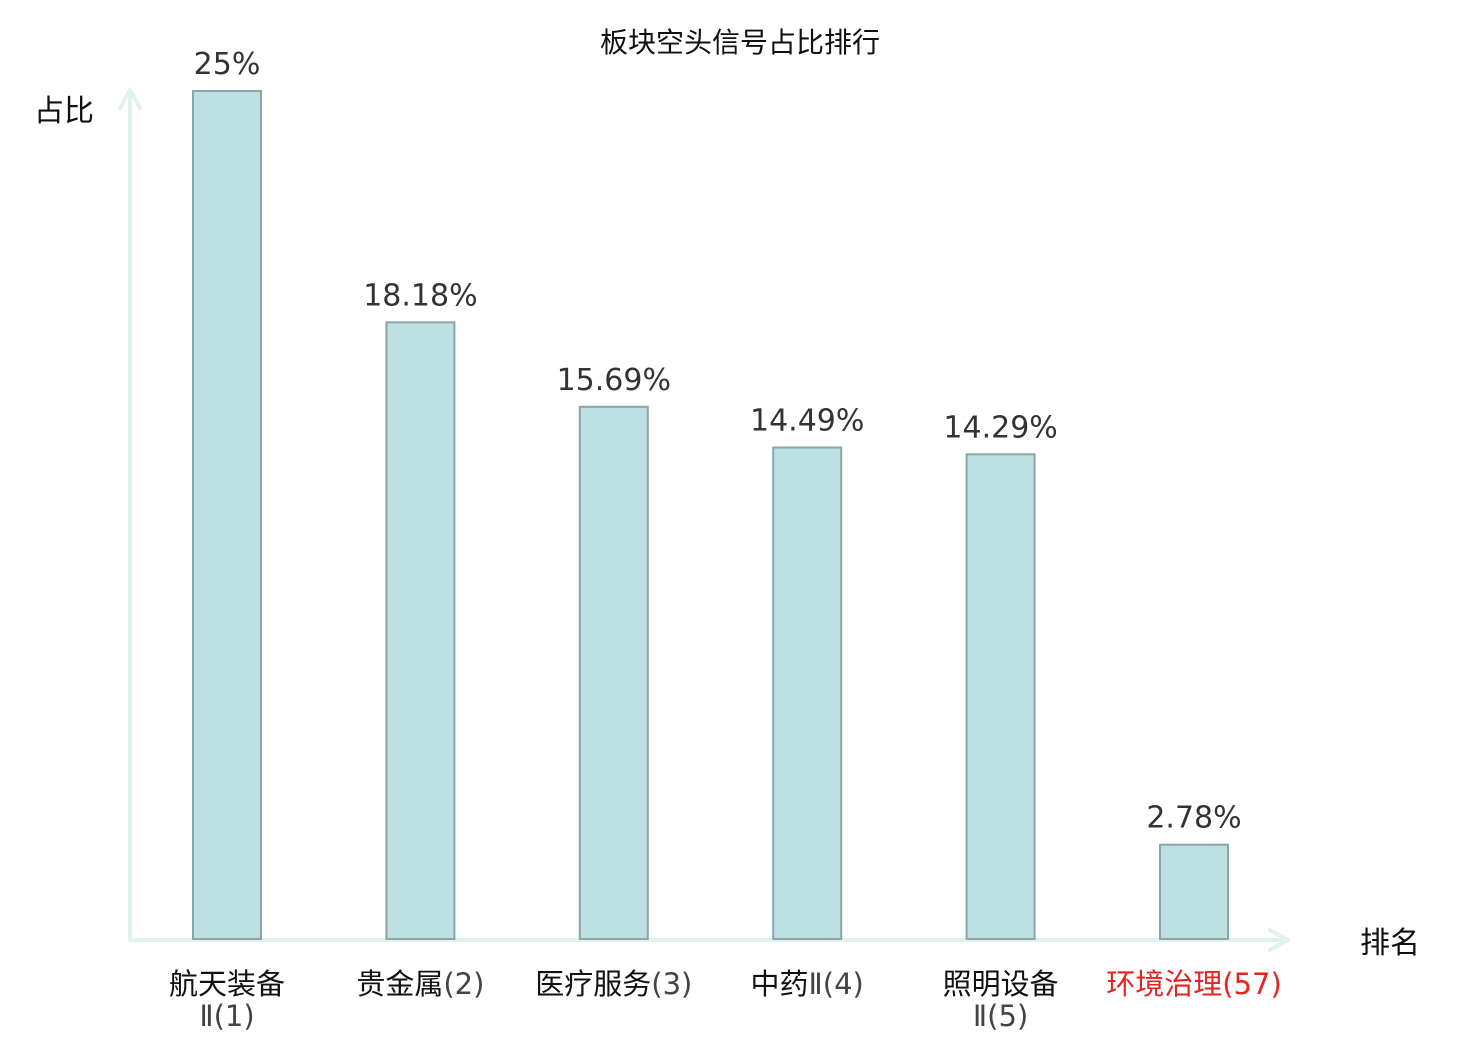 This screenshot has width=1480, height=1040. I want to click on category-rank: (3), so click(671, 984).